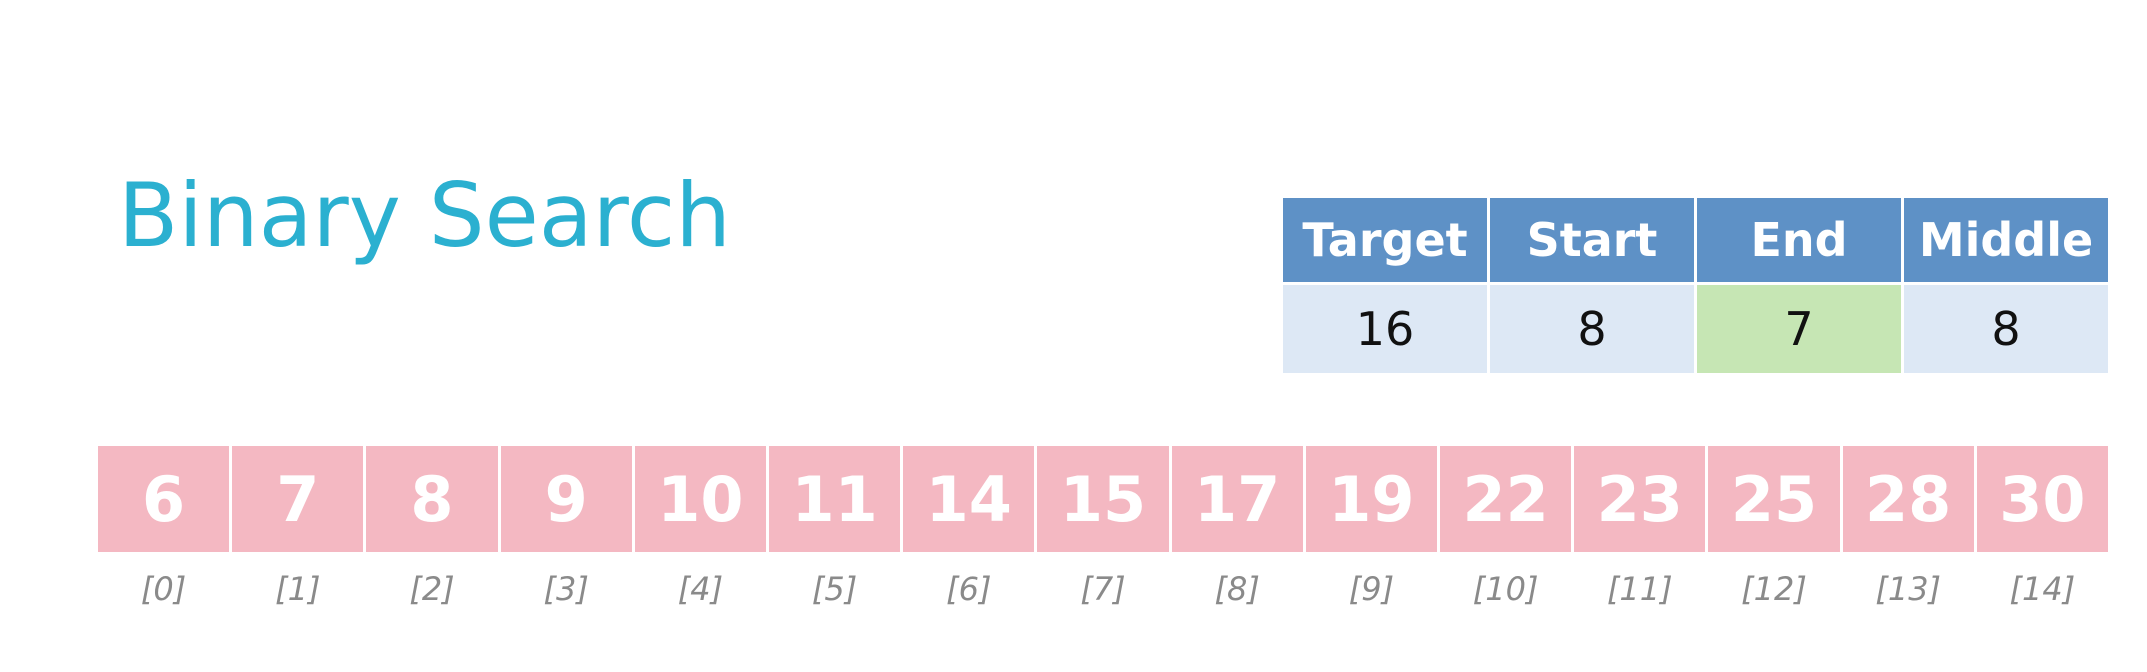 This screenshot has height=672, width=2147. What do you see at coordinates (1774, 589) in the screenshot?
I see `array-cell-index: [12]` at bounding box center [1774, 589].